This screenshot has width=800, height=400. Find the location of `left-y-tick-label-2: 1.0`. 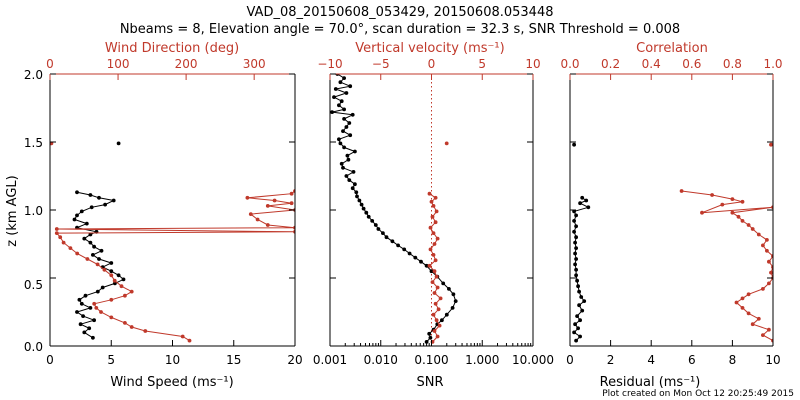

left-y-tick-label-2: 1.0 is located at coordinates (33, 211).